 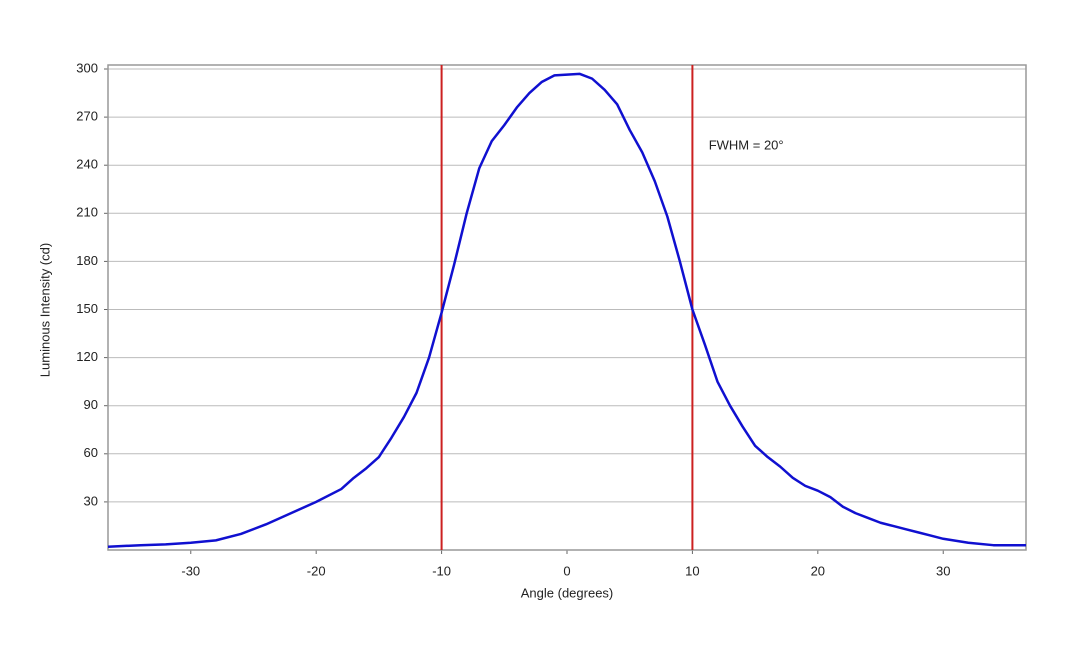 I want to click on y-axis-label: Luminous Intensity (cd), so click(x=44, y=310).